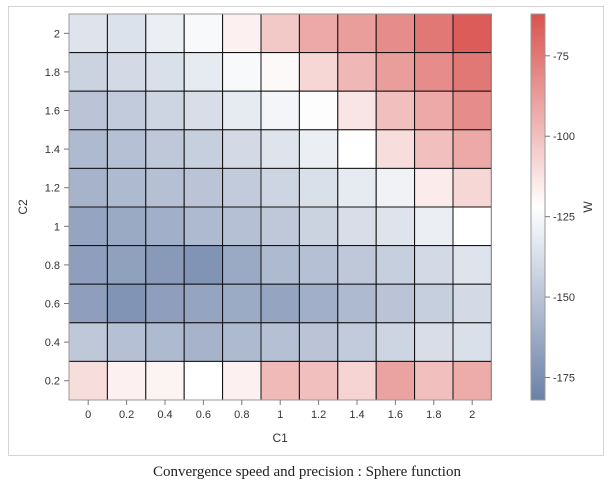  I want to click on colorbar-label: W, so click(588, 207).